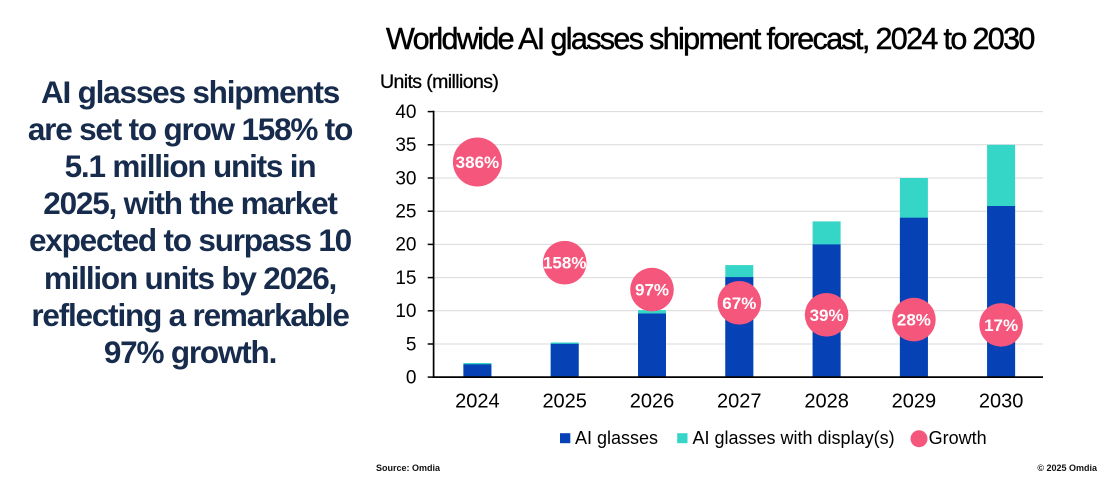  What do you see at coordinates (826, 402) in the screenshot?
I see `svg-text: 2028` at bounding box center [826, 402].